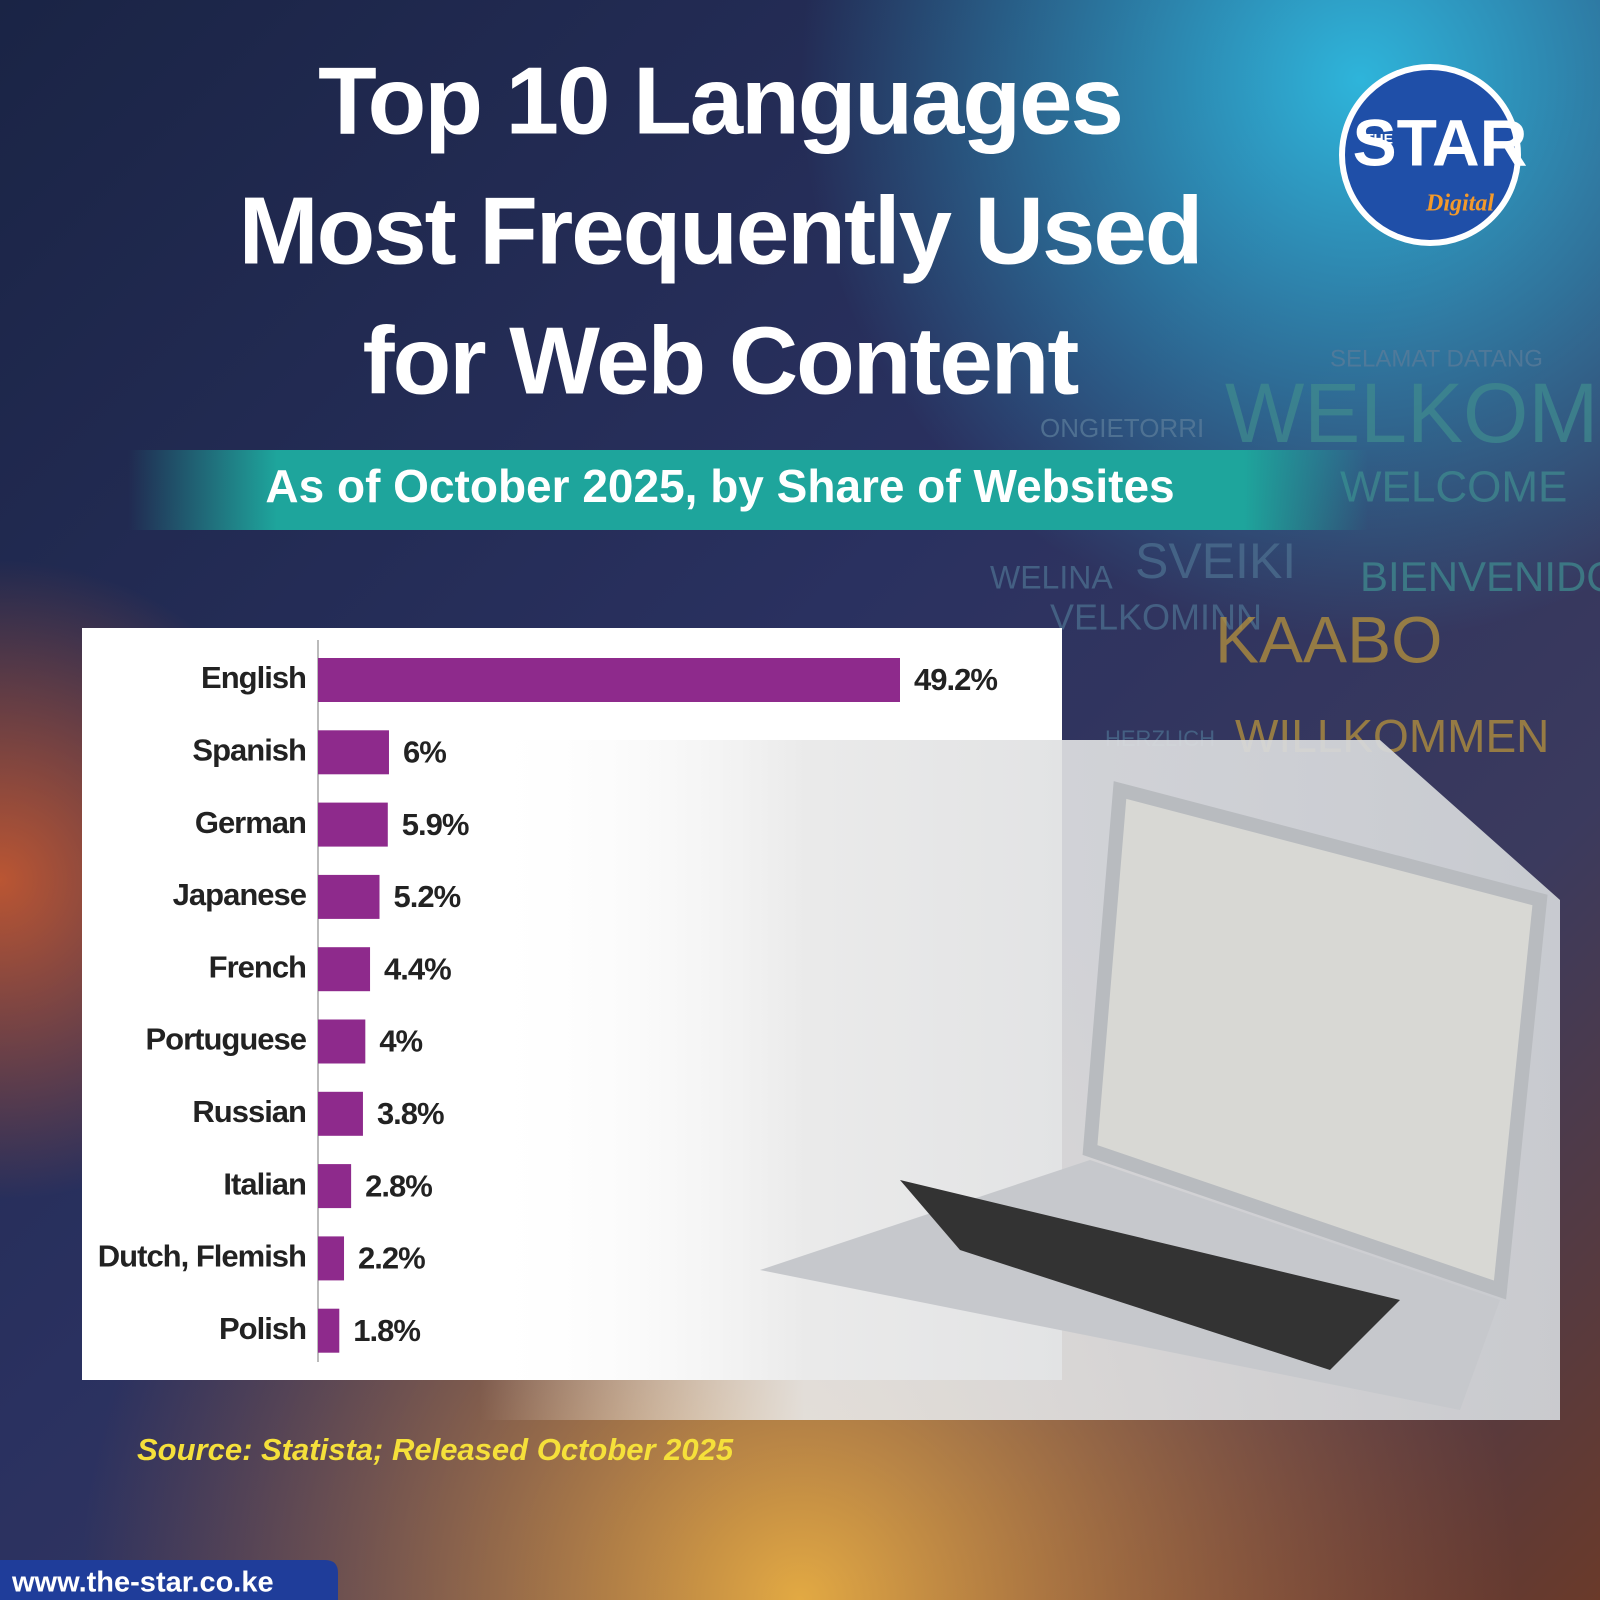 Image resolution: width=1600 pixels, height=1605 pixels. Describe the element at coordinates (1453, 487) in the screenshot. I see `background-word: WELCOME` at that location.